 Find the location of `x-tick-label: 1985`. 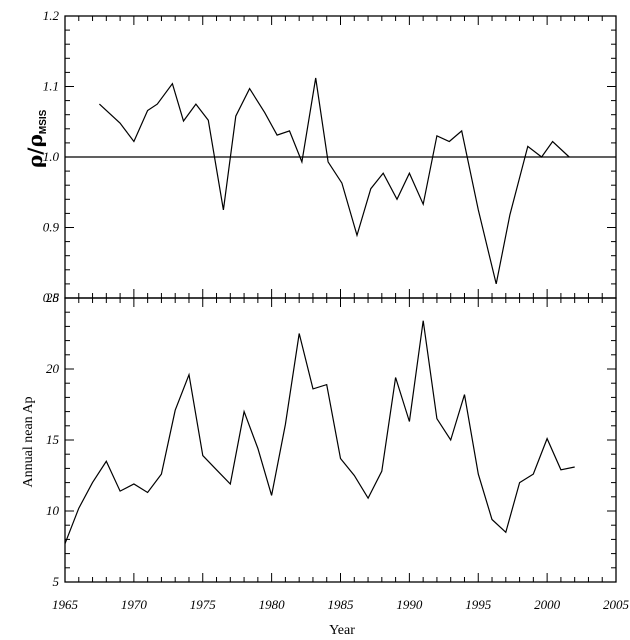

x-tick-label: 1985 is located at coordinates (341, 604).